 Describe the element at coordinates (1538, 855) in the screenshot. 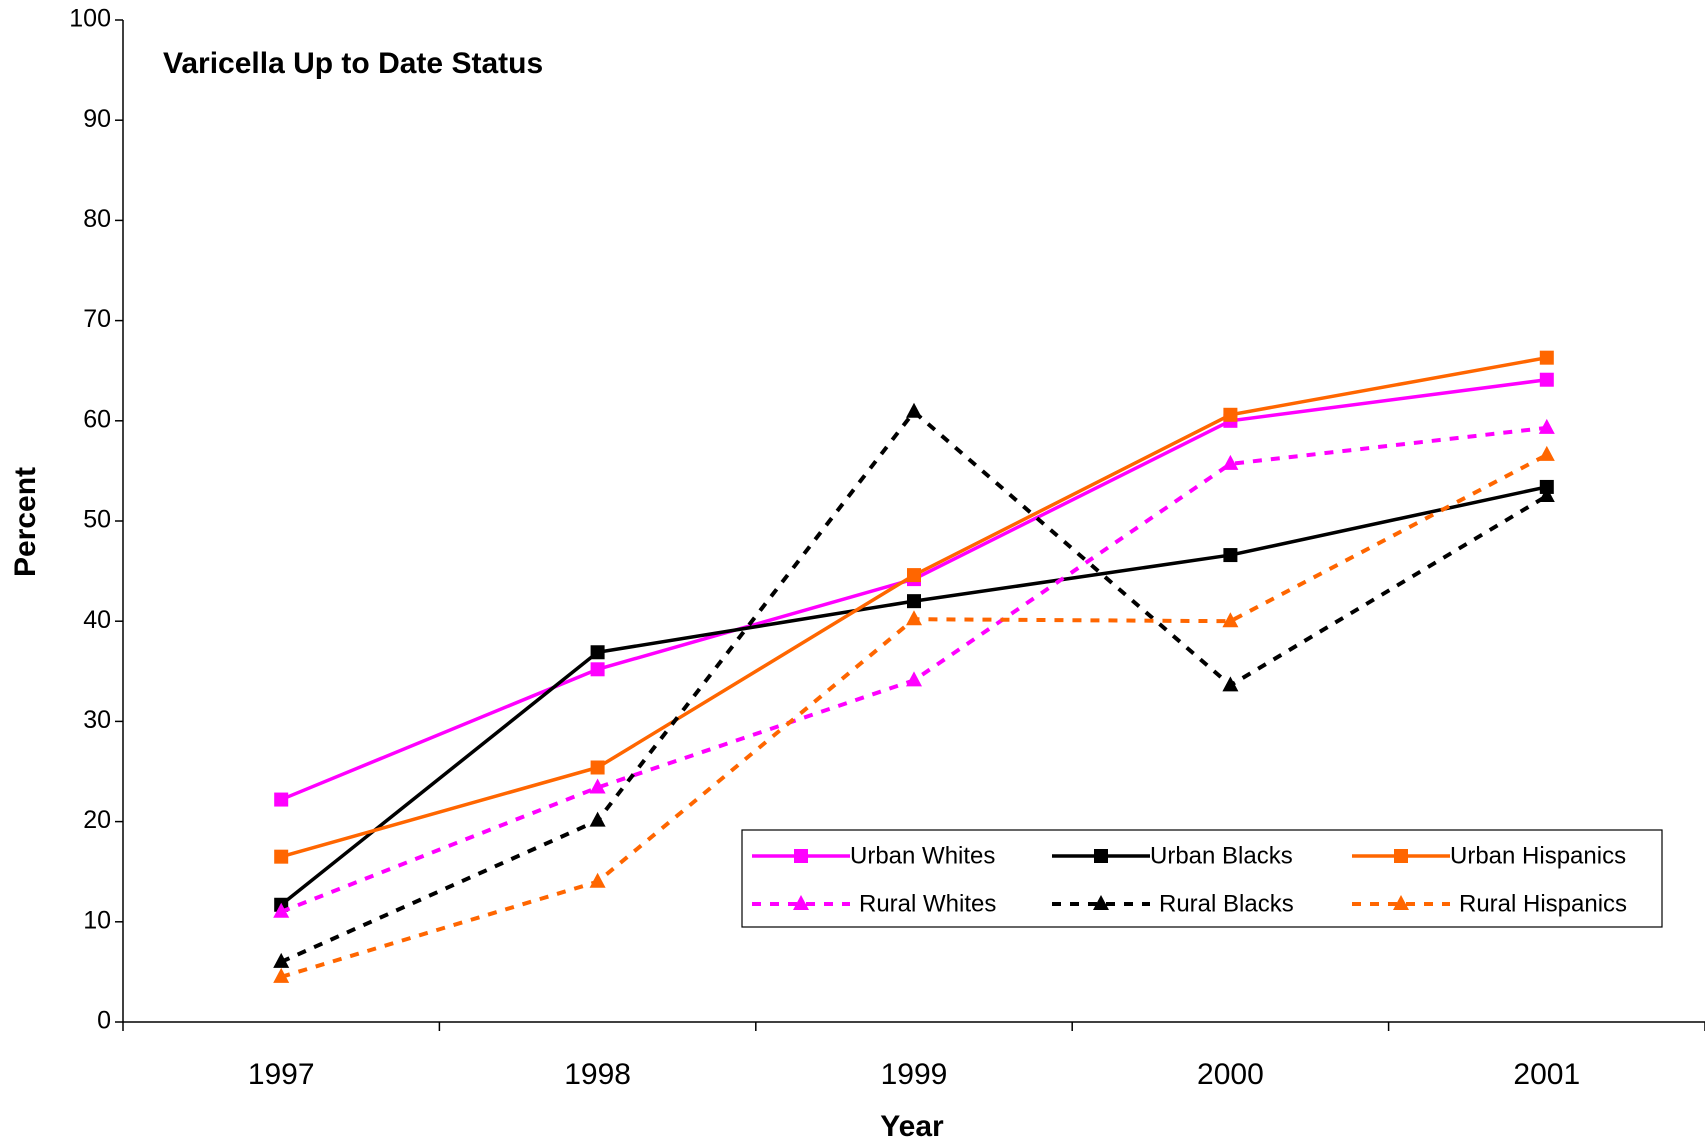

I see `legend-label: Urban Hispanics` at that location.